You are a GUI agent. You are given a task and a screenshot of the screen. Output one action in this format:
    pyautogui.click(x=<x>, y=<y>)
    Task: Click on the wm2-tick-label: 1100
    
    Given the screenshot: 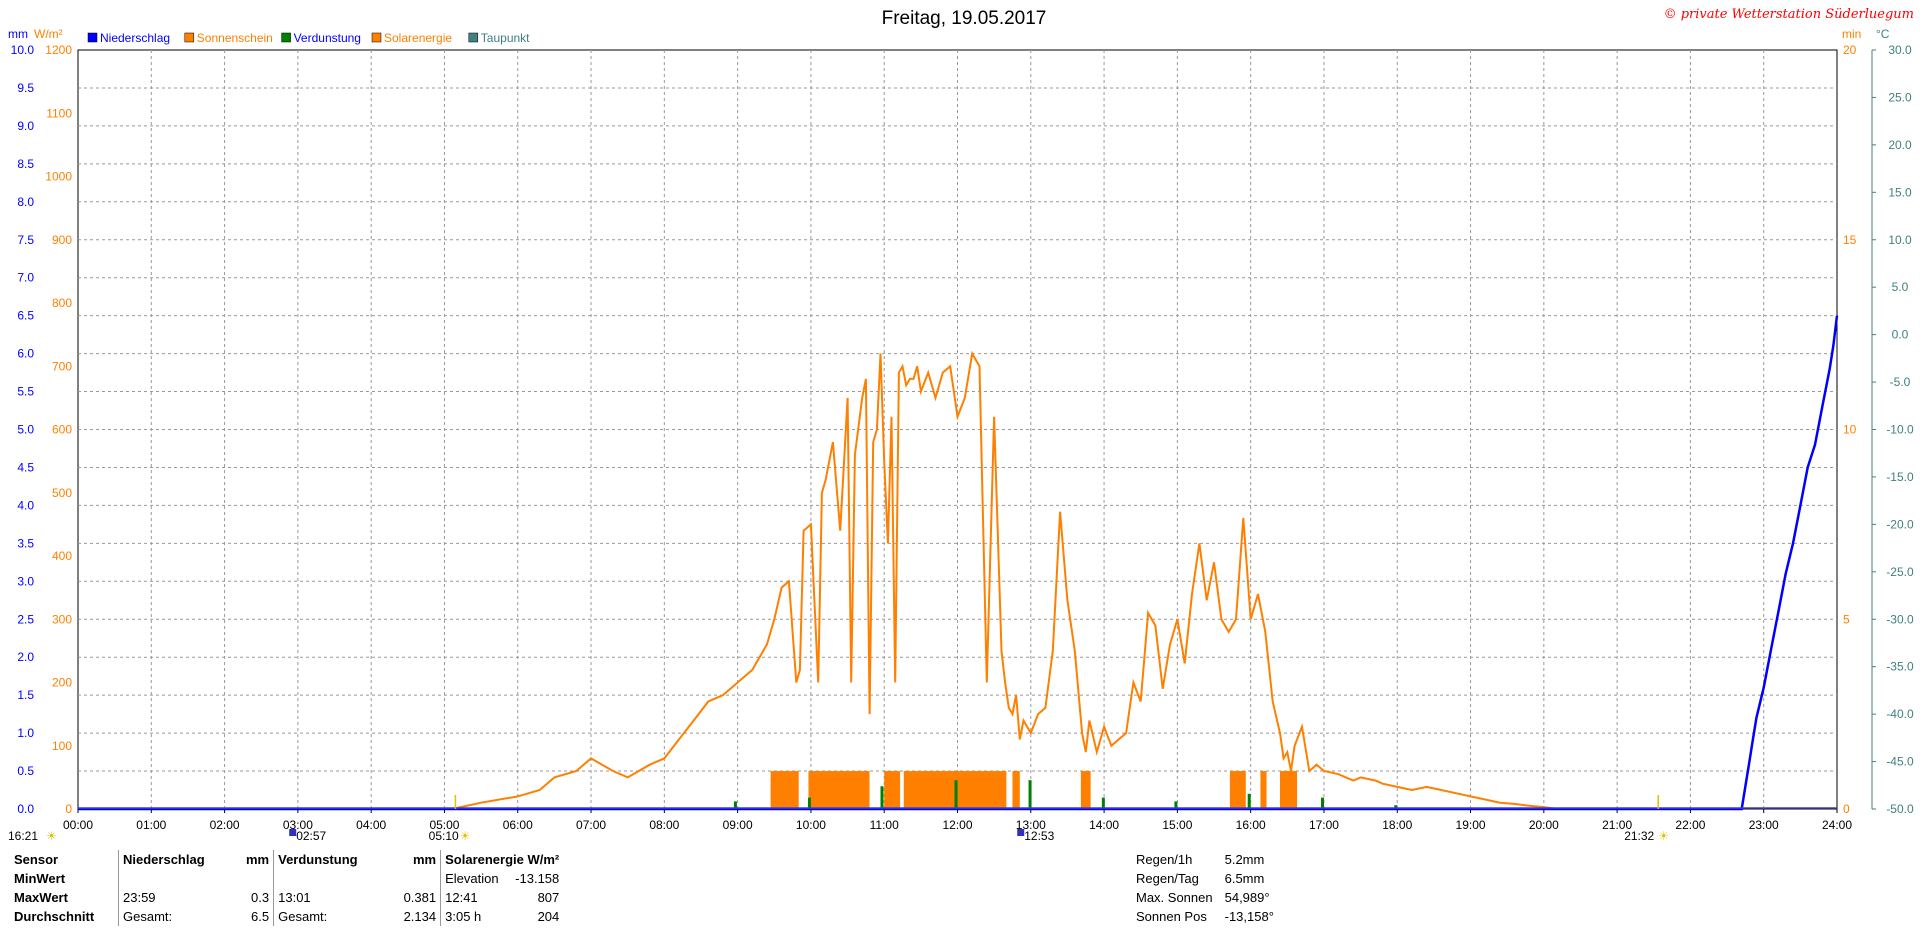 What is the action you would take?
    pyautogui.click(x=59, y=113)
    